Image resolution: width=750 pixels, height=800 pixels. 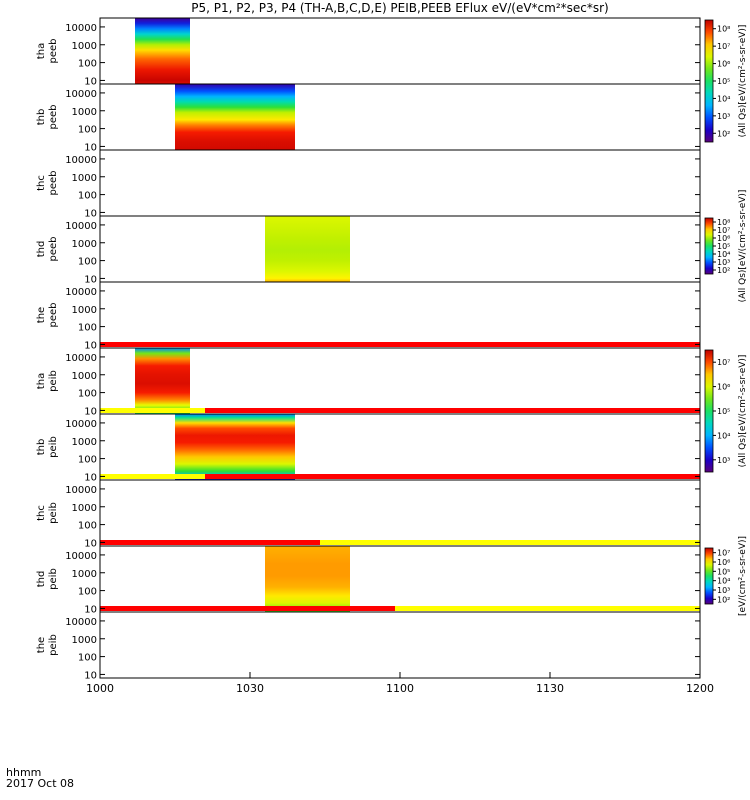 What do you see at coordinates (41, 645) in the screenshot?
I see `panel-probe-label: the` at bounding box center [41, 645].